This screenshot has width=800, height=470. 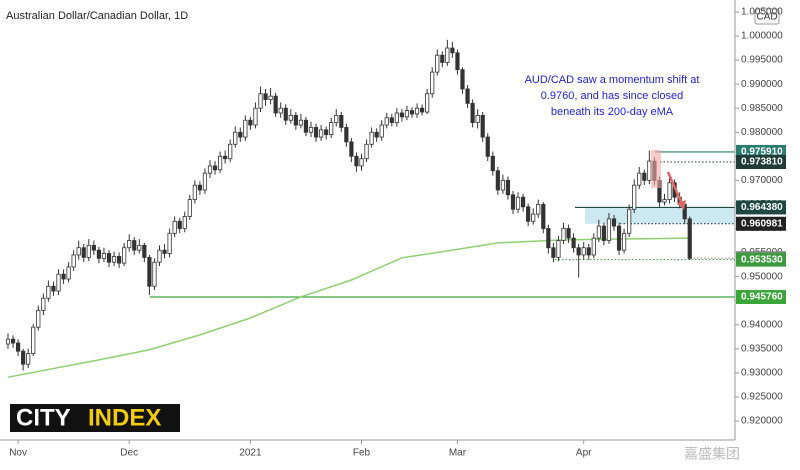 What do you see at coordinates (766, 17) in the screenshot?
I see `currency: CAD` at bounding box center [766, 17].